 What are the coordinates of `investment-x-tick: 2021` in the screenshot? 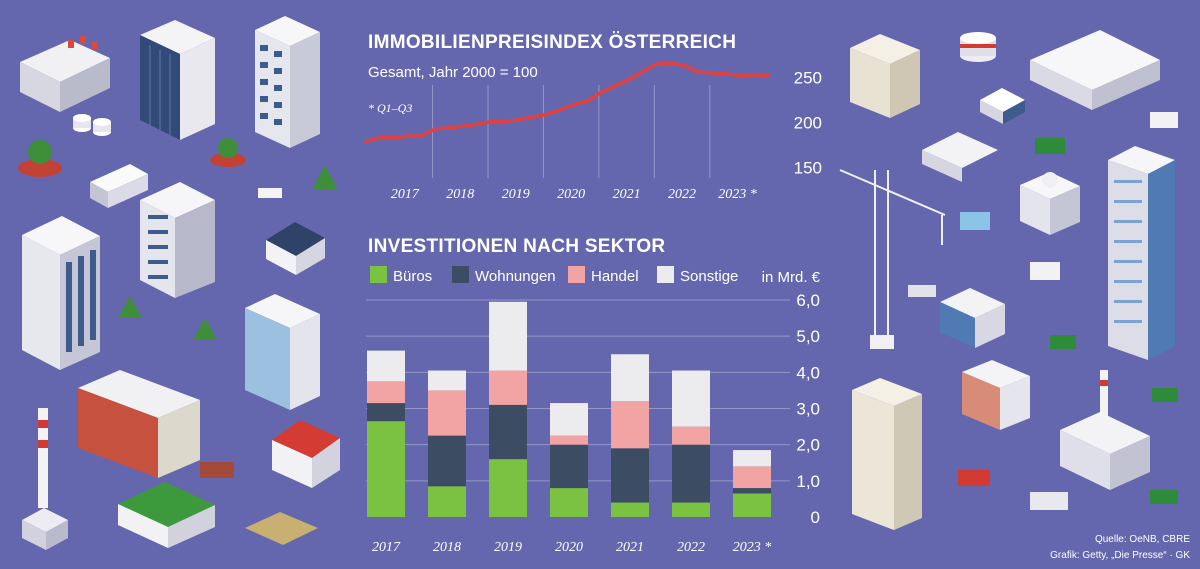 It's located at (630, 547).